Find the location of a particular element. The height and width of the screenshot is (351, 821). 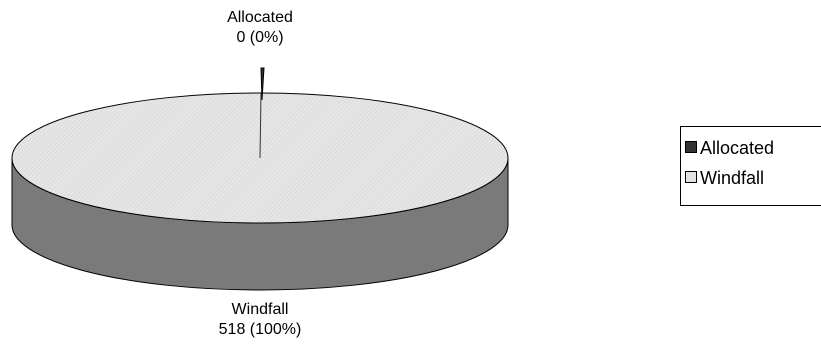

pie-slice-allocated-sliver is located at coordinates (262, 84).